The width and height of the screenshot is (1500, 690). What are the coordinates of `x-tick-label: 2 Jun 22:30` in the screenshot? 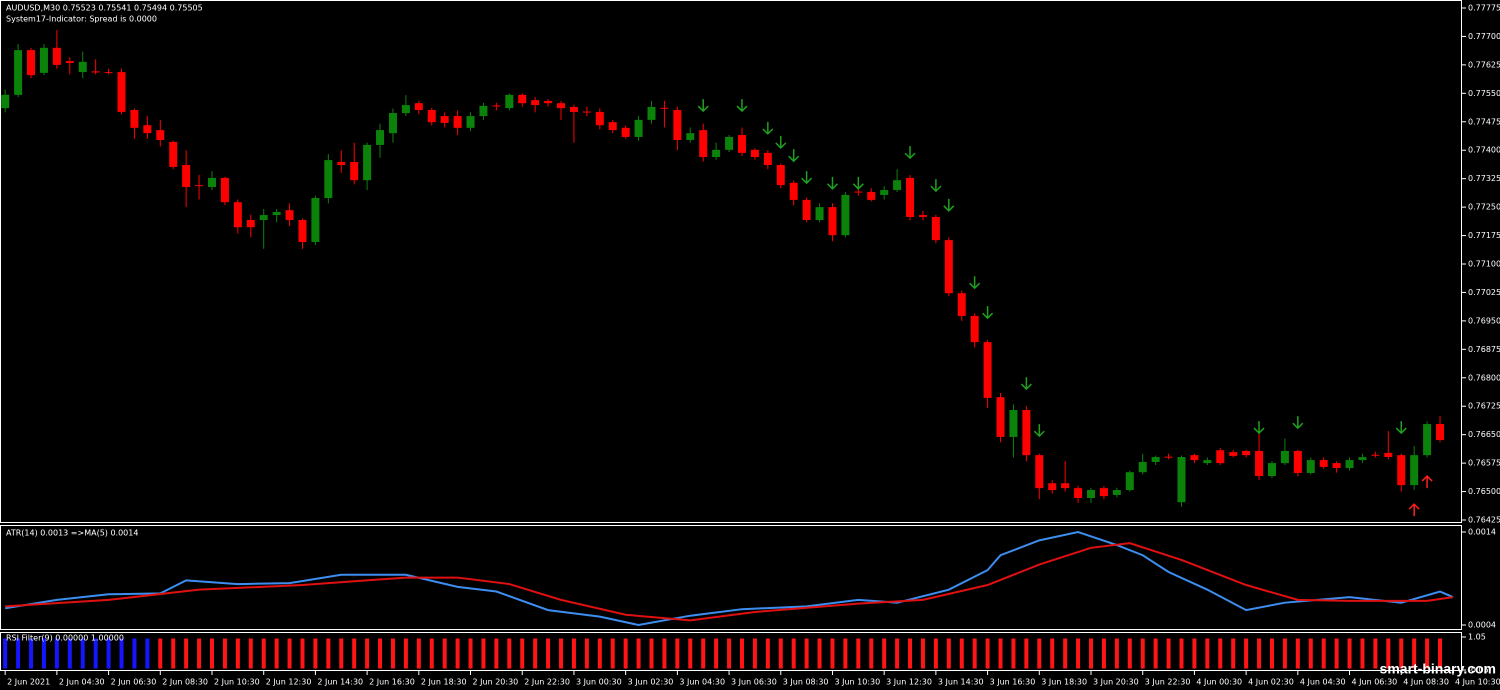 It's located at (547, 682).